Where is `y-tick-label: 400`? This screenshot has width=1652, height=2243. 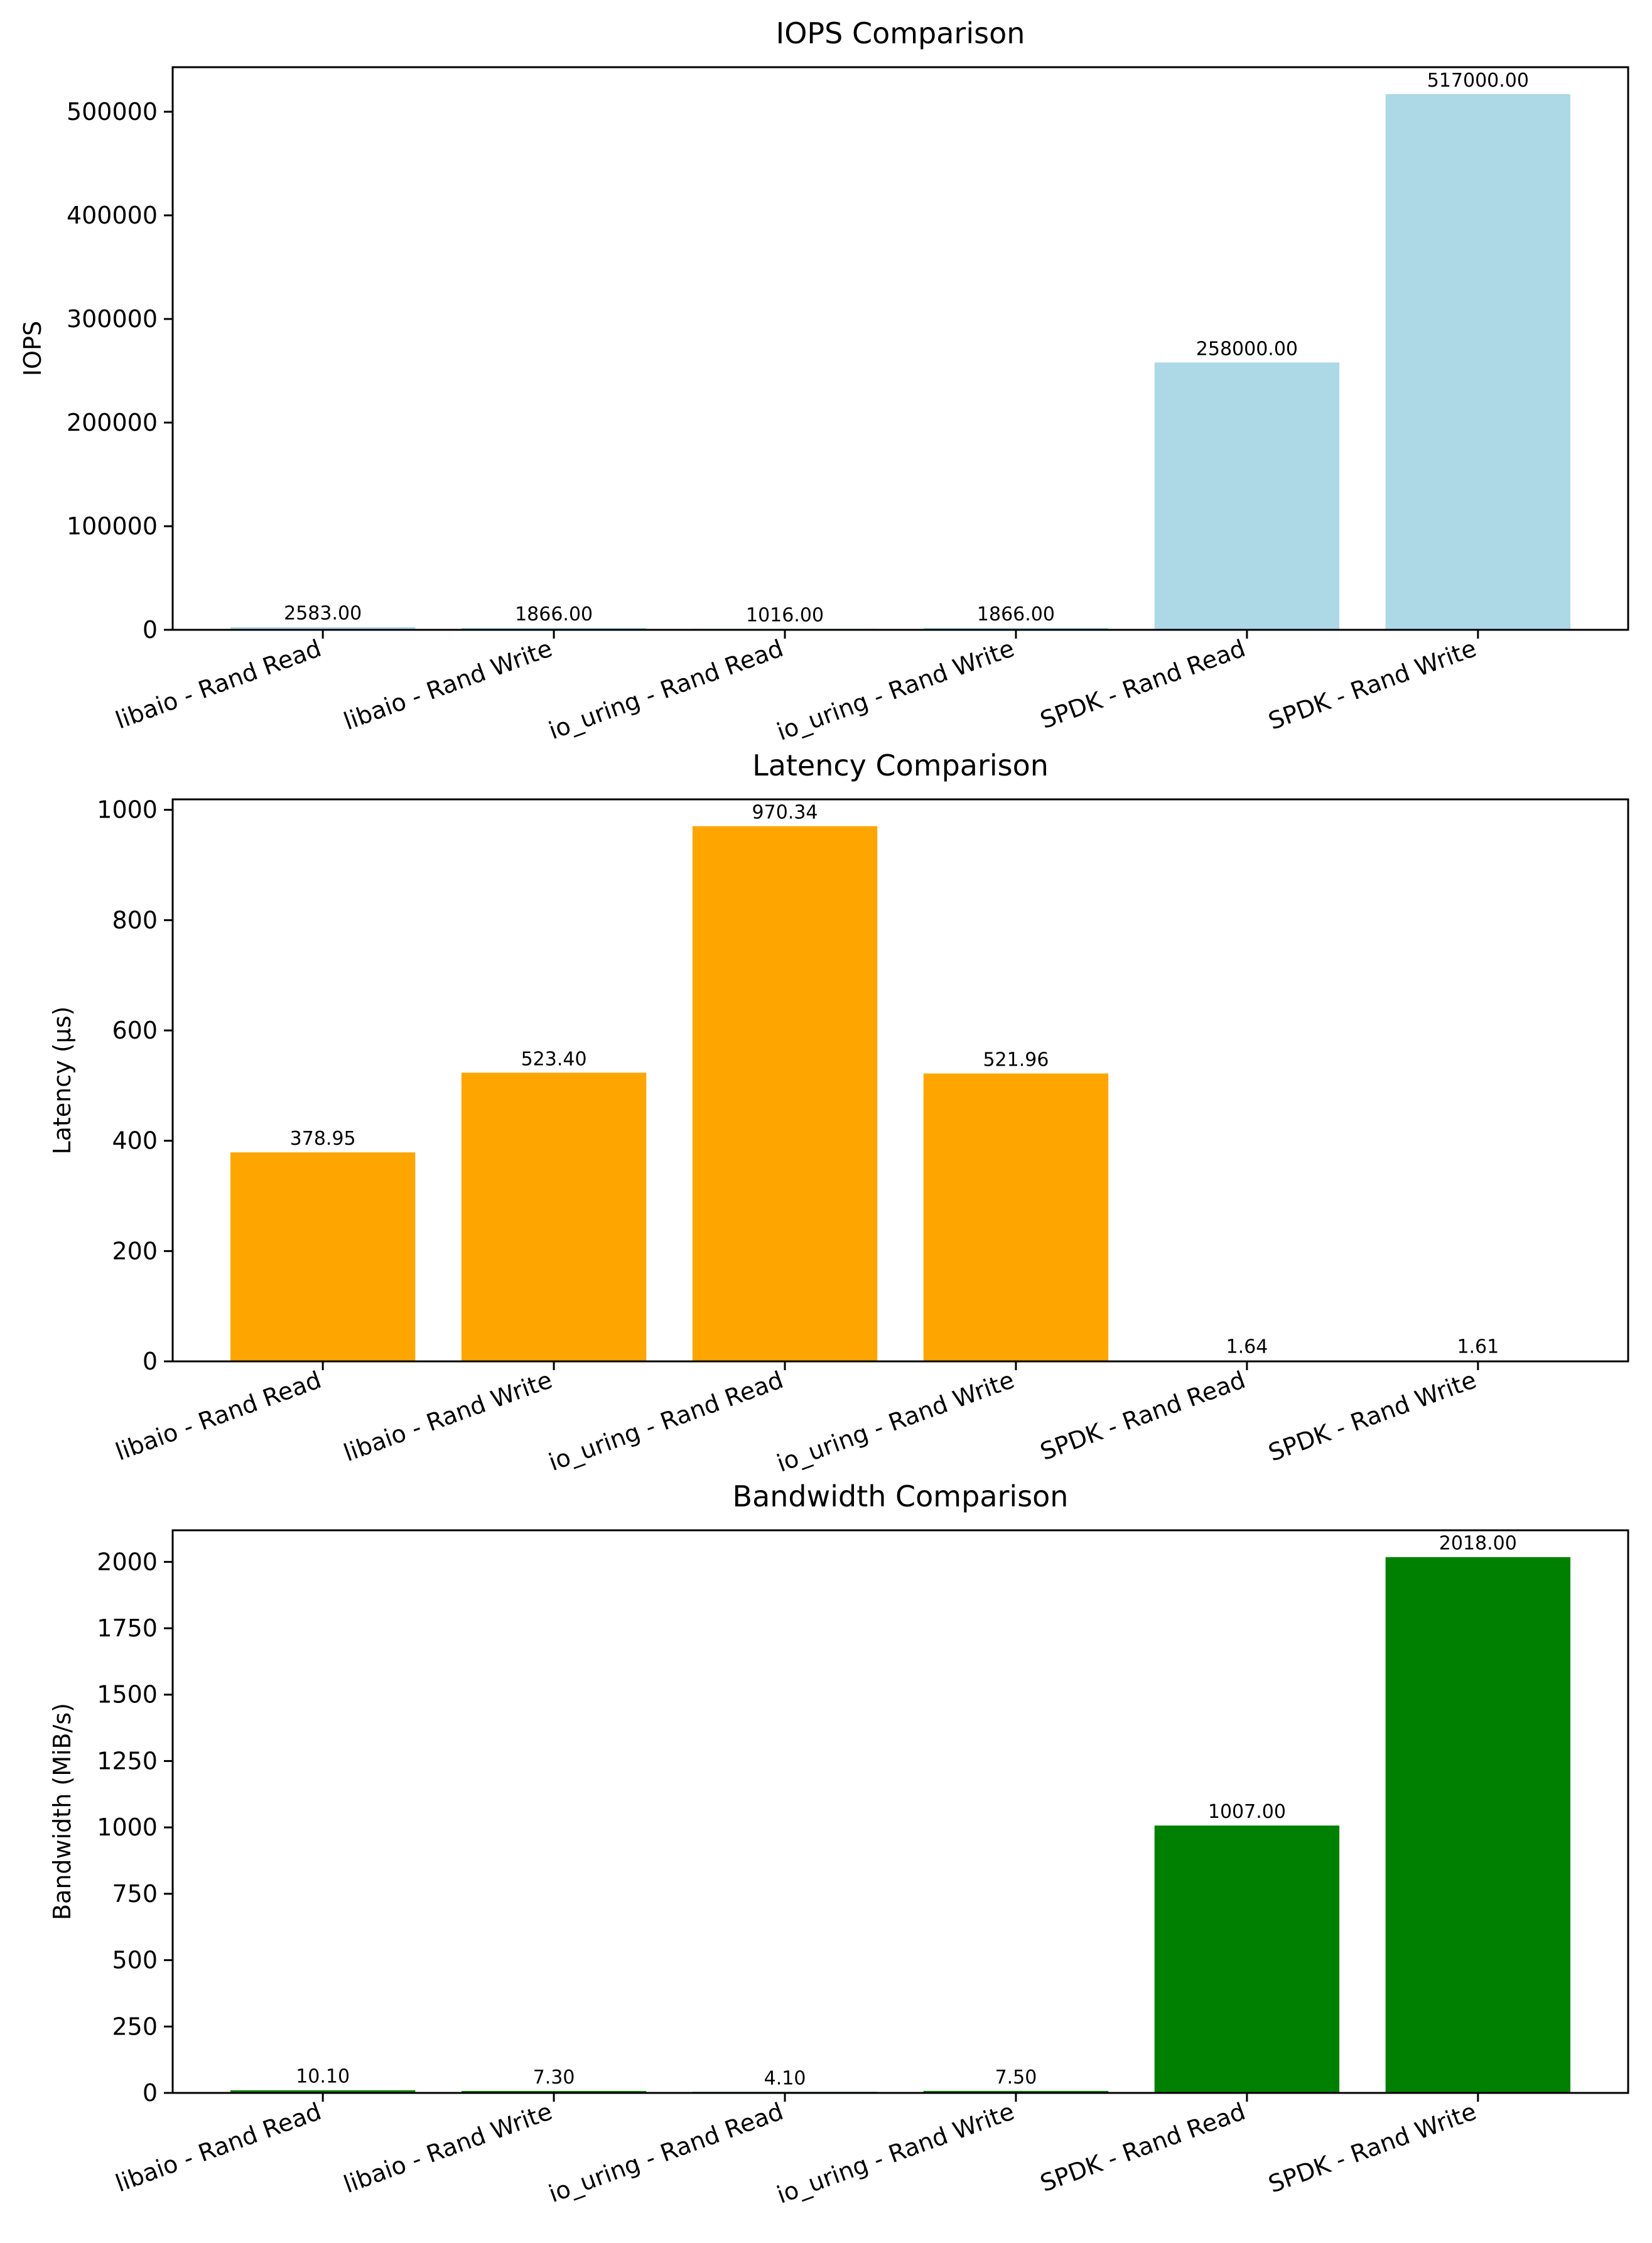
y-tick-label: 400 is located at coordinates (135, 1141).